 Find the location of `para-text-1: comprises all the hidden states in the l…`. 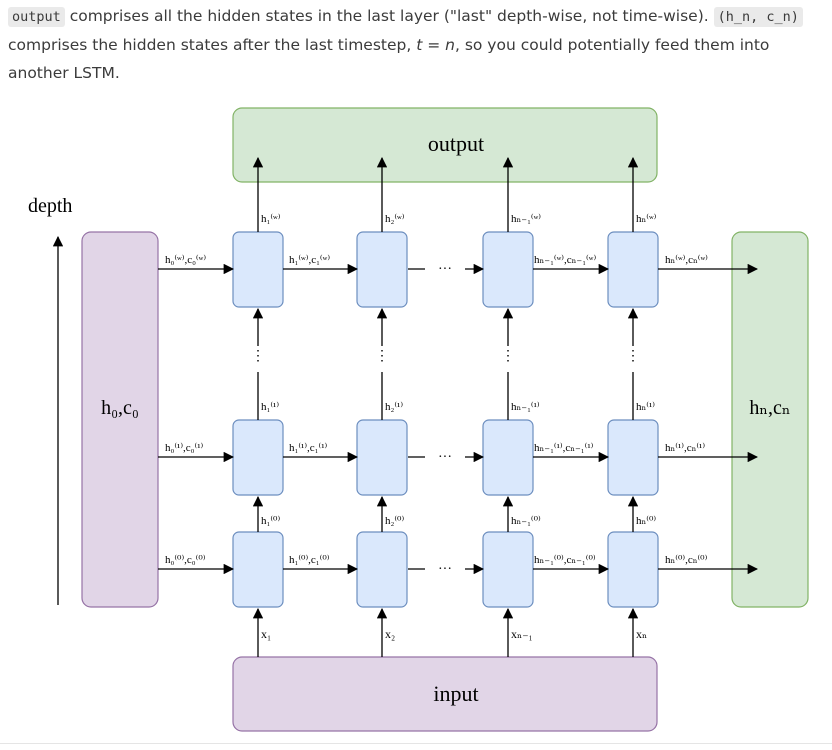

para-text-1: comprises all the hidden states in the l… is located at coordinates (389, 16).